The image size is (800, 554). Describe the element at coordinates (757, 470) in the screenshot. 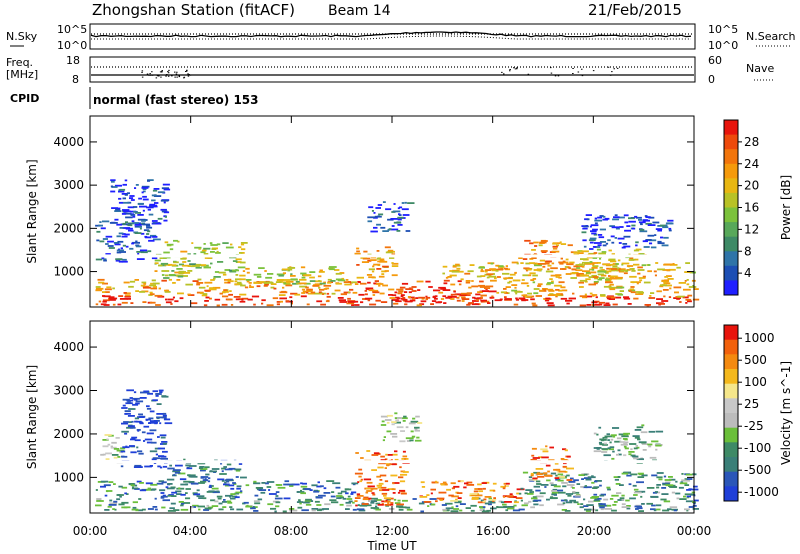

I see `colorbar-tick-label: -500` at that location.